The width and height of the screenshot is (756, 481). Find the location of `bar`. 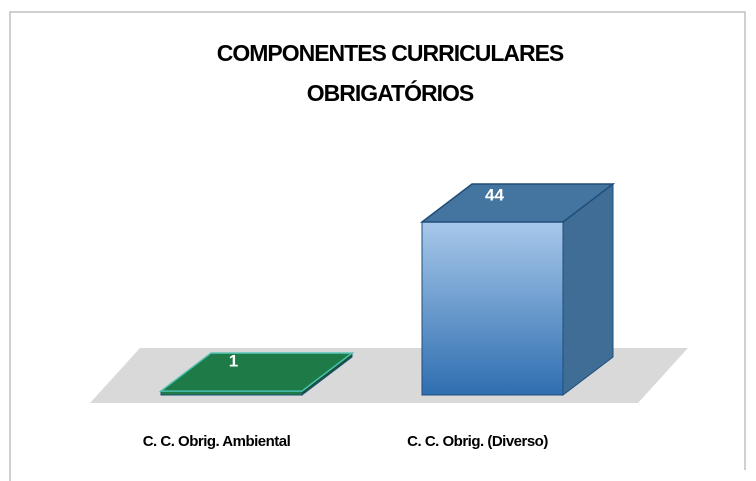

bar is located at coordinates (492, 308).